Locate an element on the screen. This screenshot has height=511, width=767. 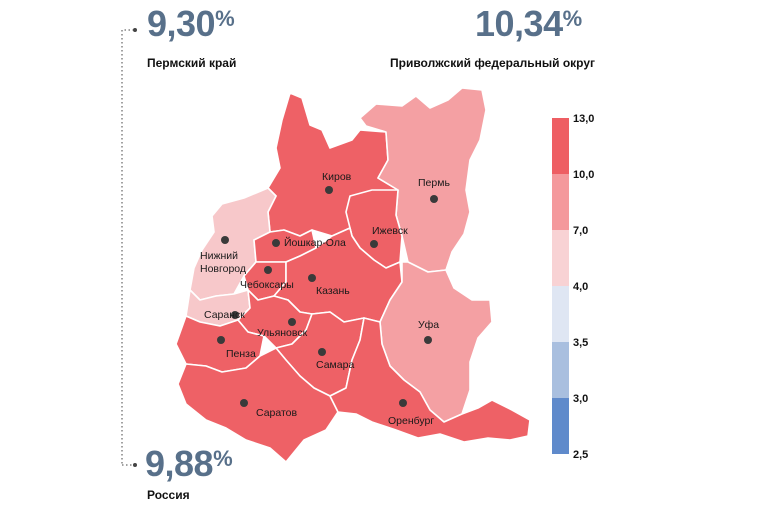
city-dot-cheboksary is located at coordinates (268, 270).